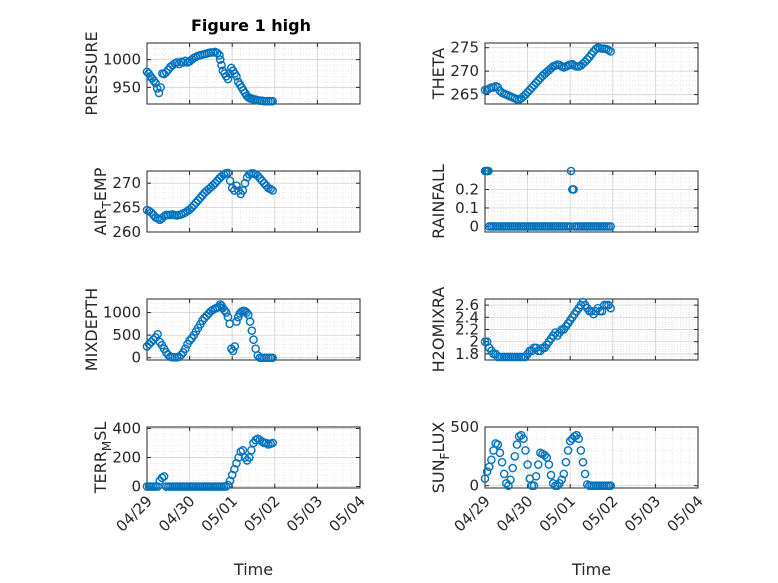  Describe the element at coordinates (251, 25) in the screenshot. I see `figure-title: Figure 1 high` at that location.